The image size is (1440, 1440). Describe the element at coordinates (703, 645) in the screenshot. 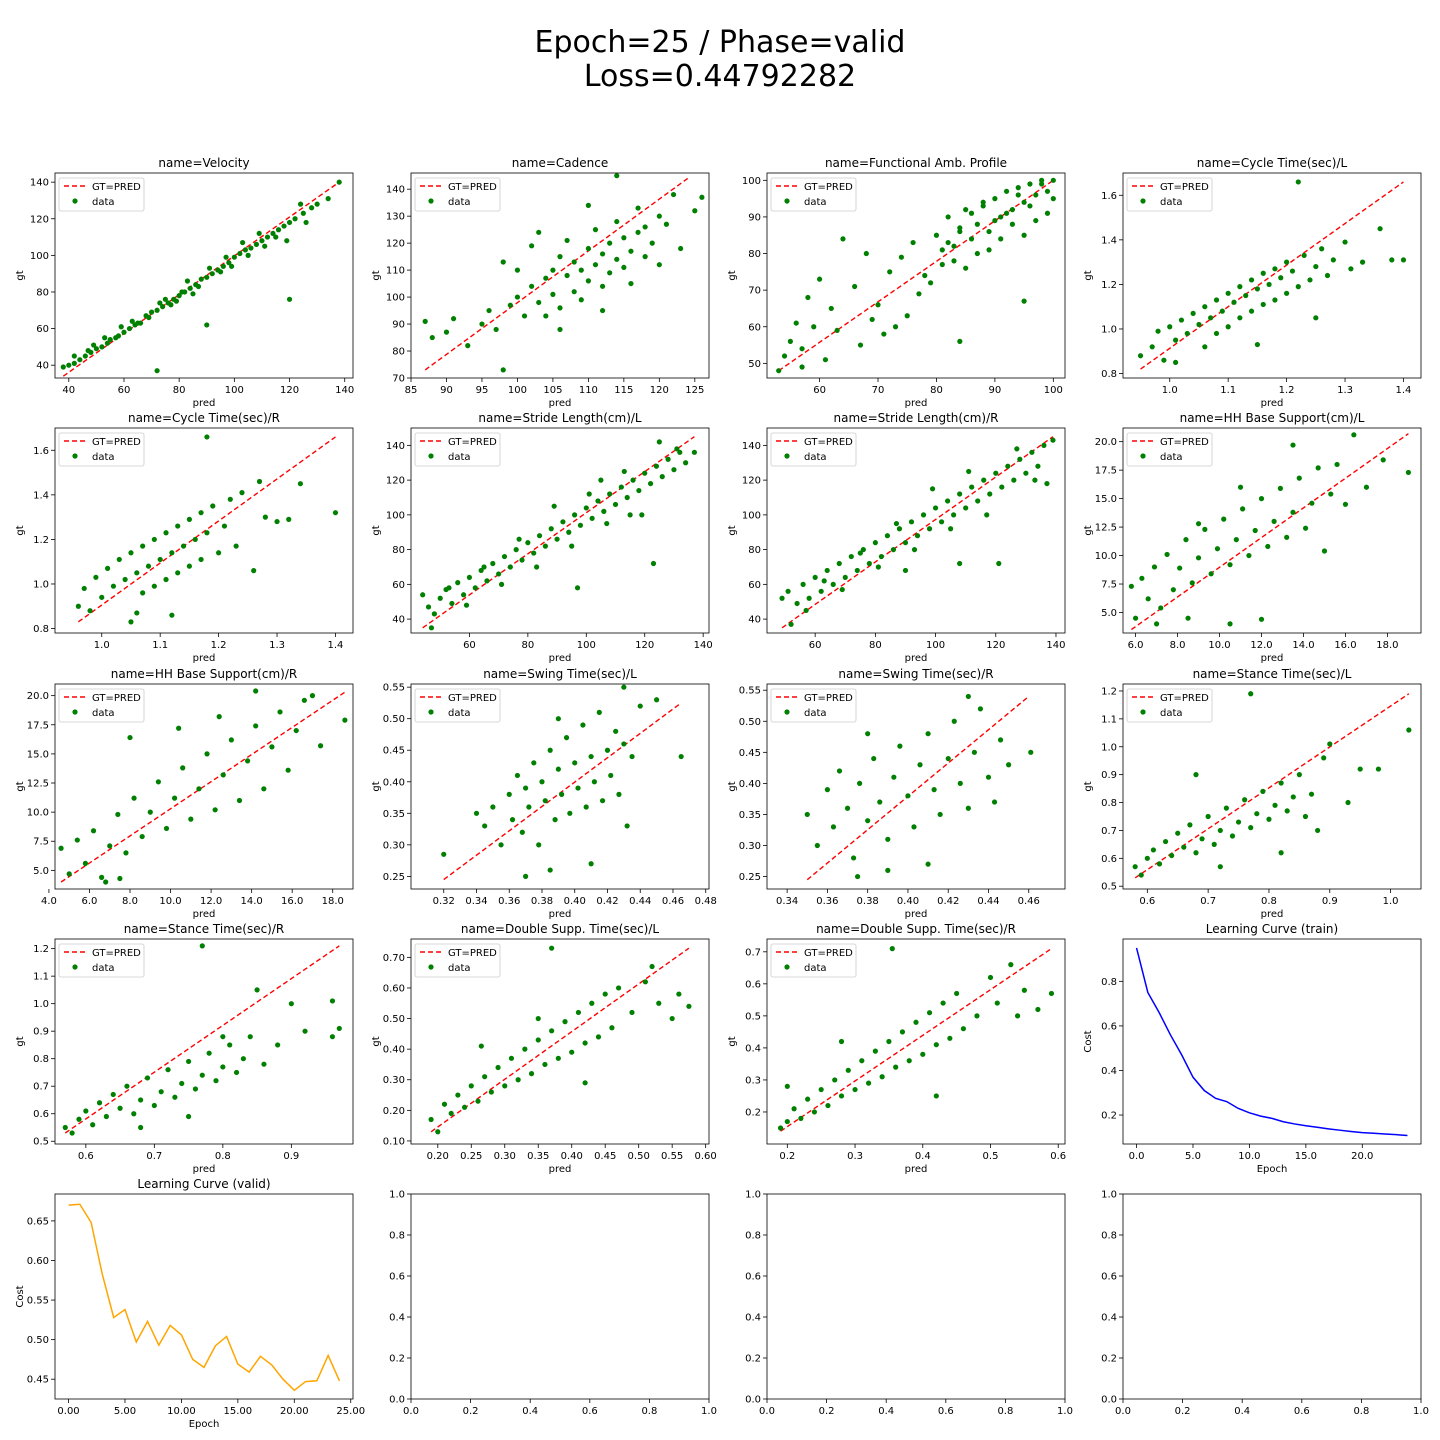

I see `x-tick-label: 140` at that location.